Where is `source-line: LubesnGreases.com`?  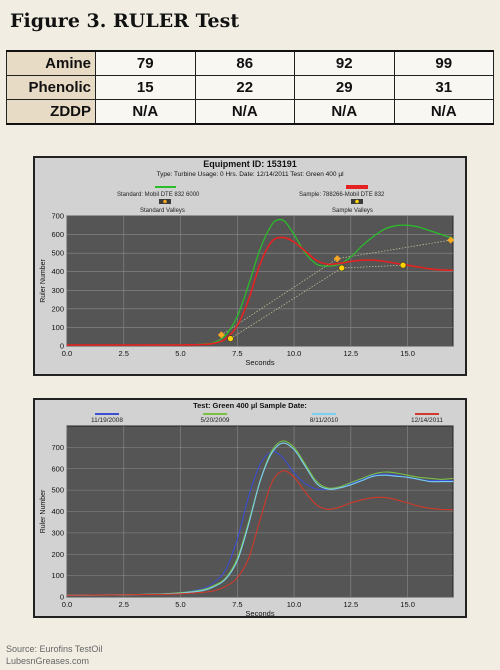
source-line: LubesnGreases.com is located at coordinates (48, 661).